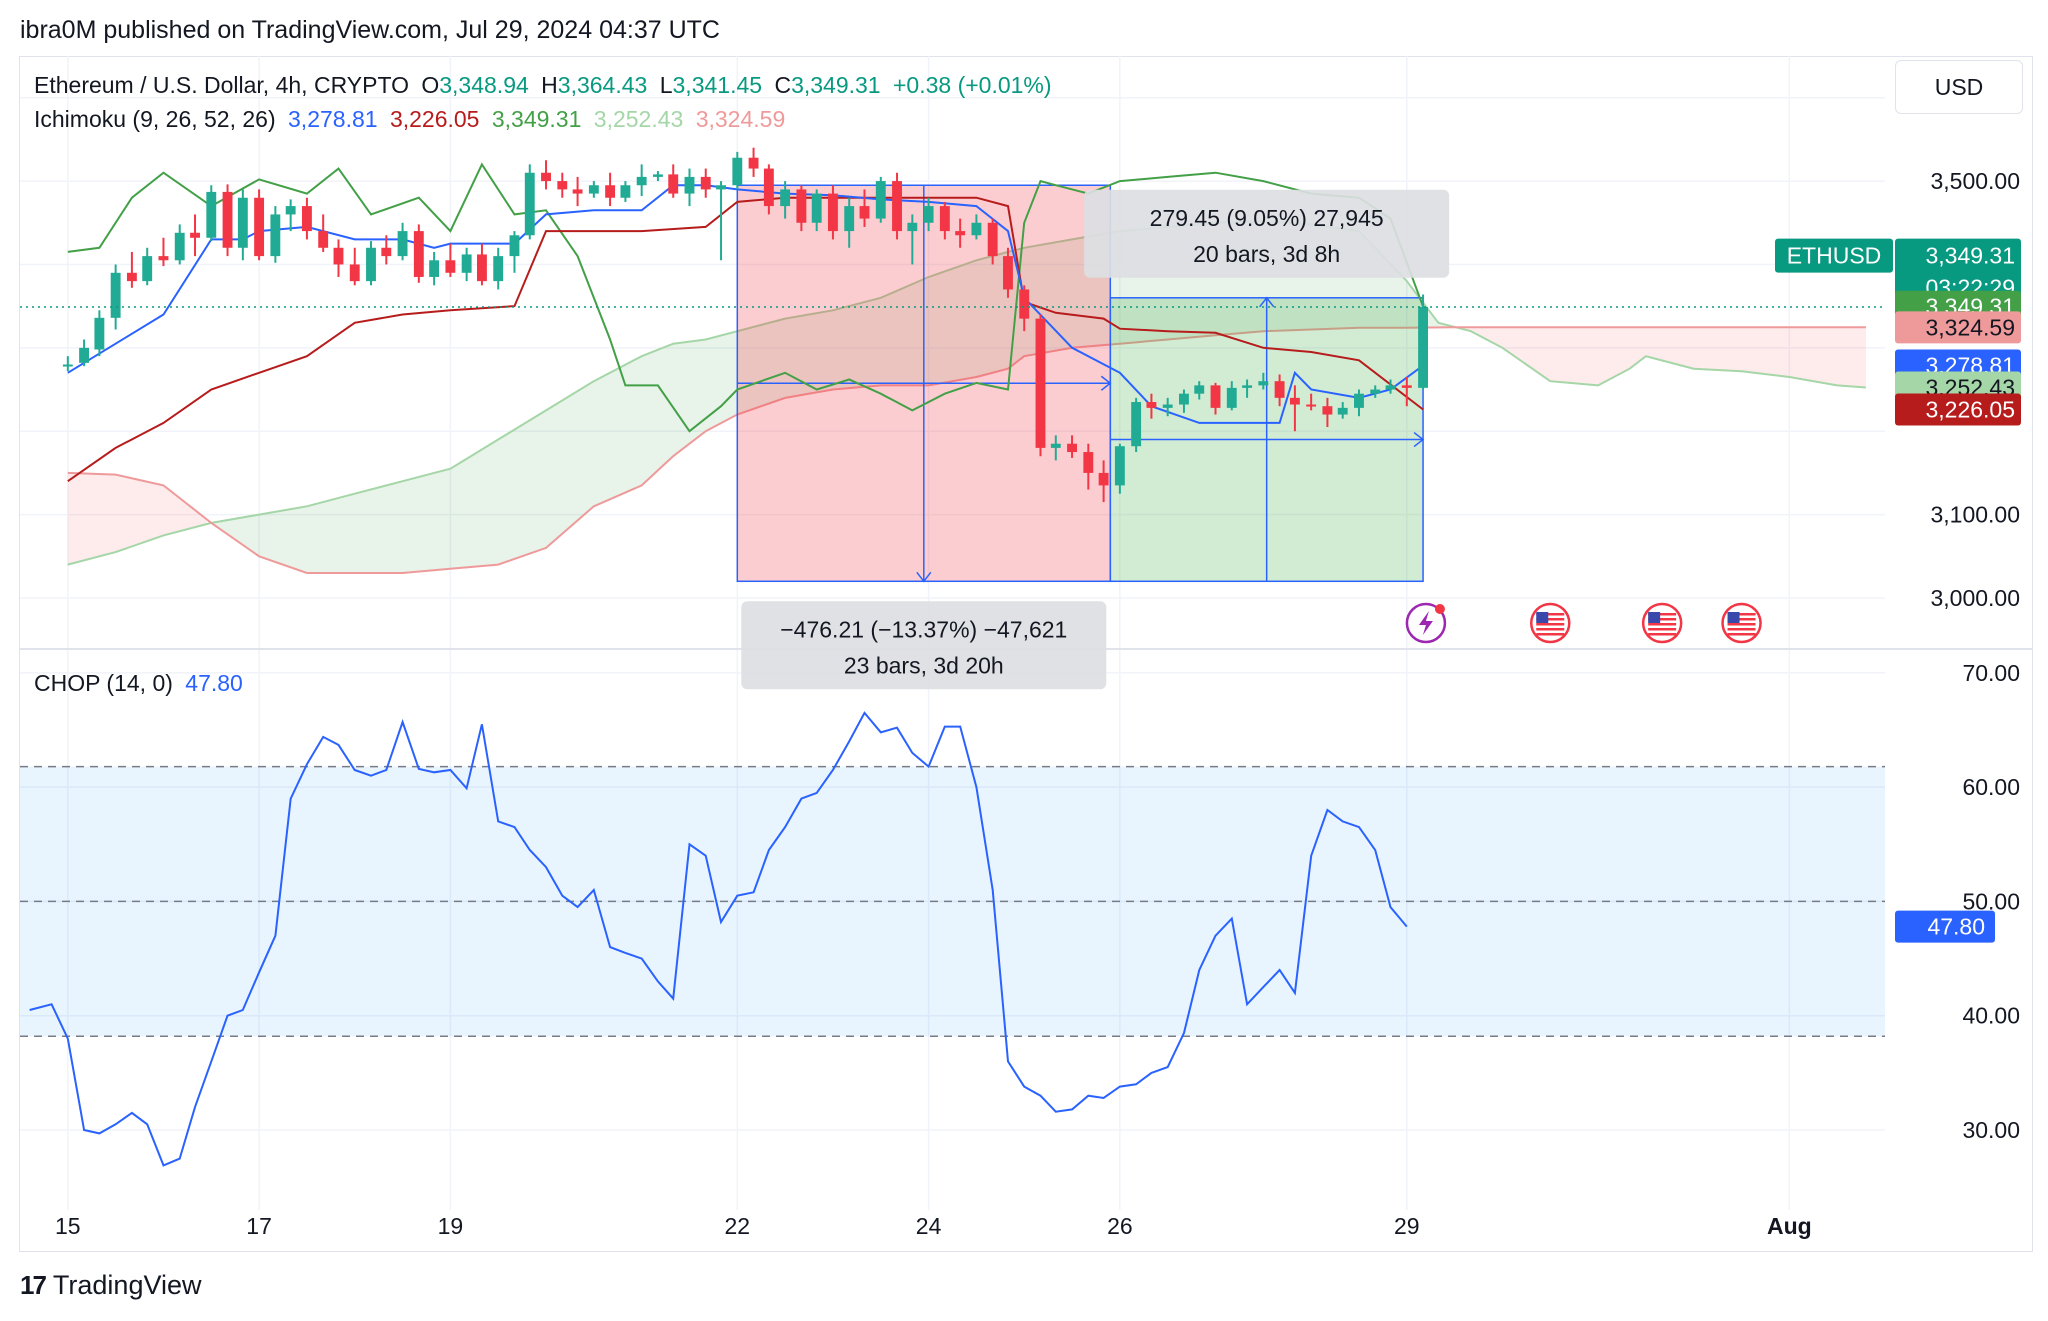  What do you see at coordinates (1266, 254) in the screenshot?
I see `measure-label-line2: 20 bars, 3d 8h` at bounding box center [1266, 254].